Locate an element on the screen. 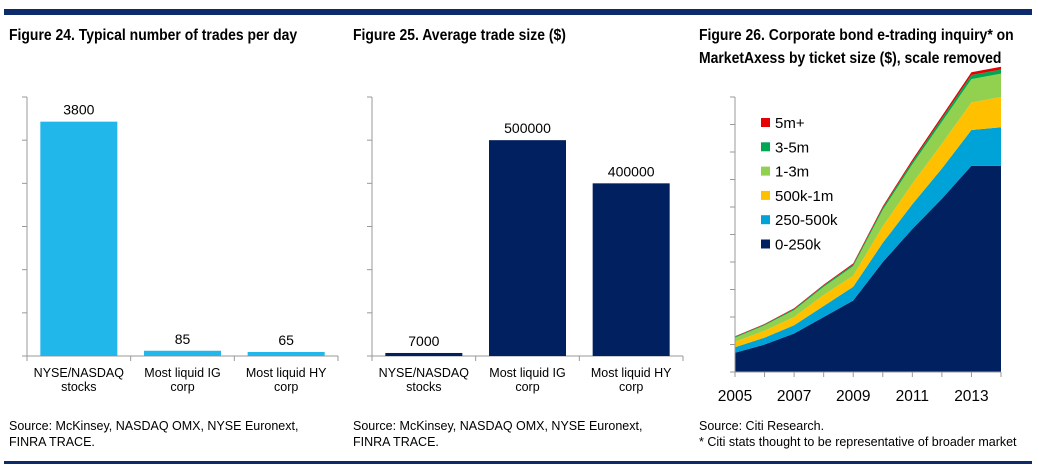  fig25-data-label: 400000 is located at coordinates (631, 171).